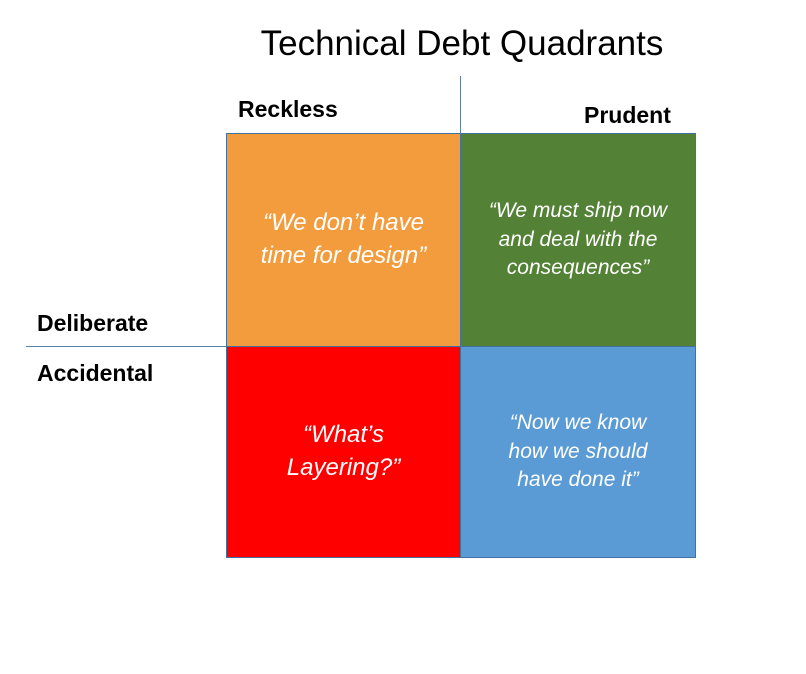 Image resolution: width=806 pixels, height=674 pixels. I want to click on accidental-label: Accidental, so click(95, 373).